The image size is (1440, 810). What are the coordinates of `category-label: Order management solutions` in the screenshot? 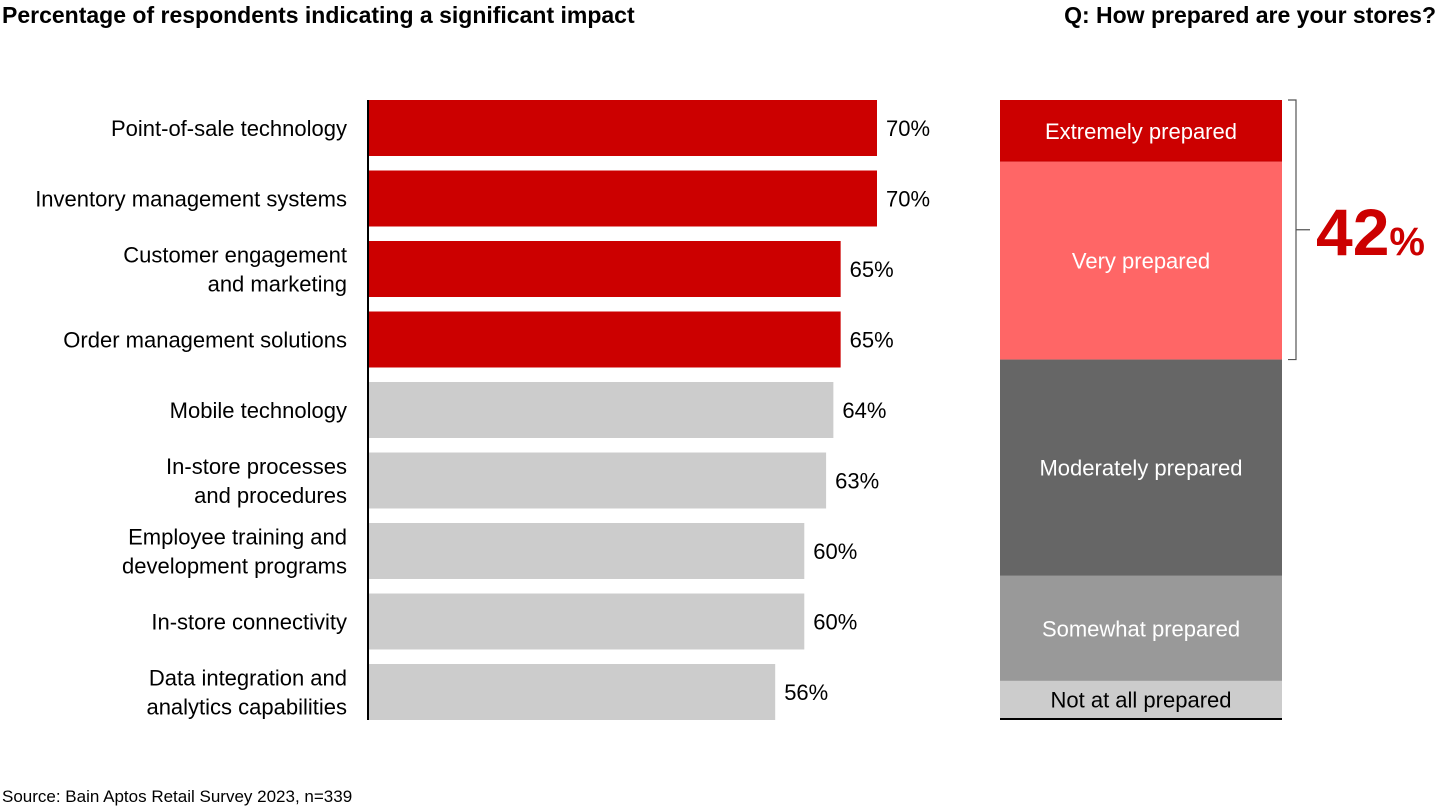 It's located at (205, 340).